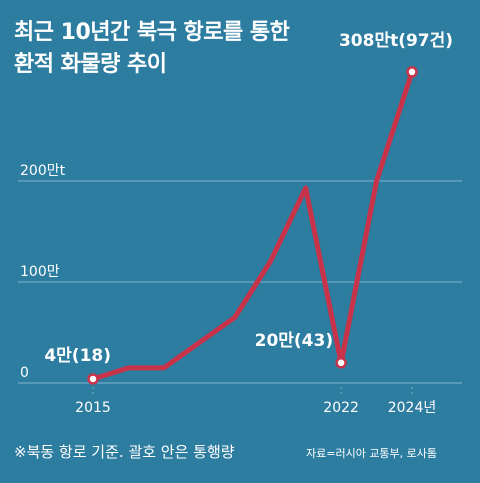 Image resolution: width=480 pixels, height=483 pixels. What do you see at coordinates (412, 408) in the screenshot?
I see `x-tick-label-2: 2024년` at bounding box center [412, 408].